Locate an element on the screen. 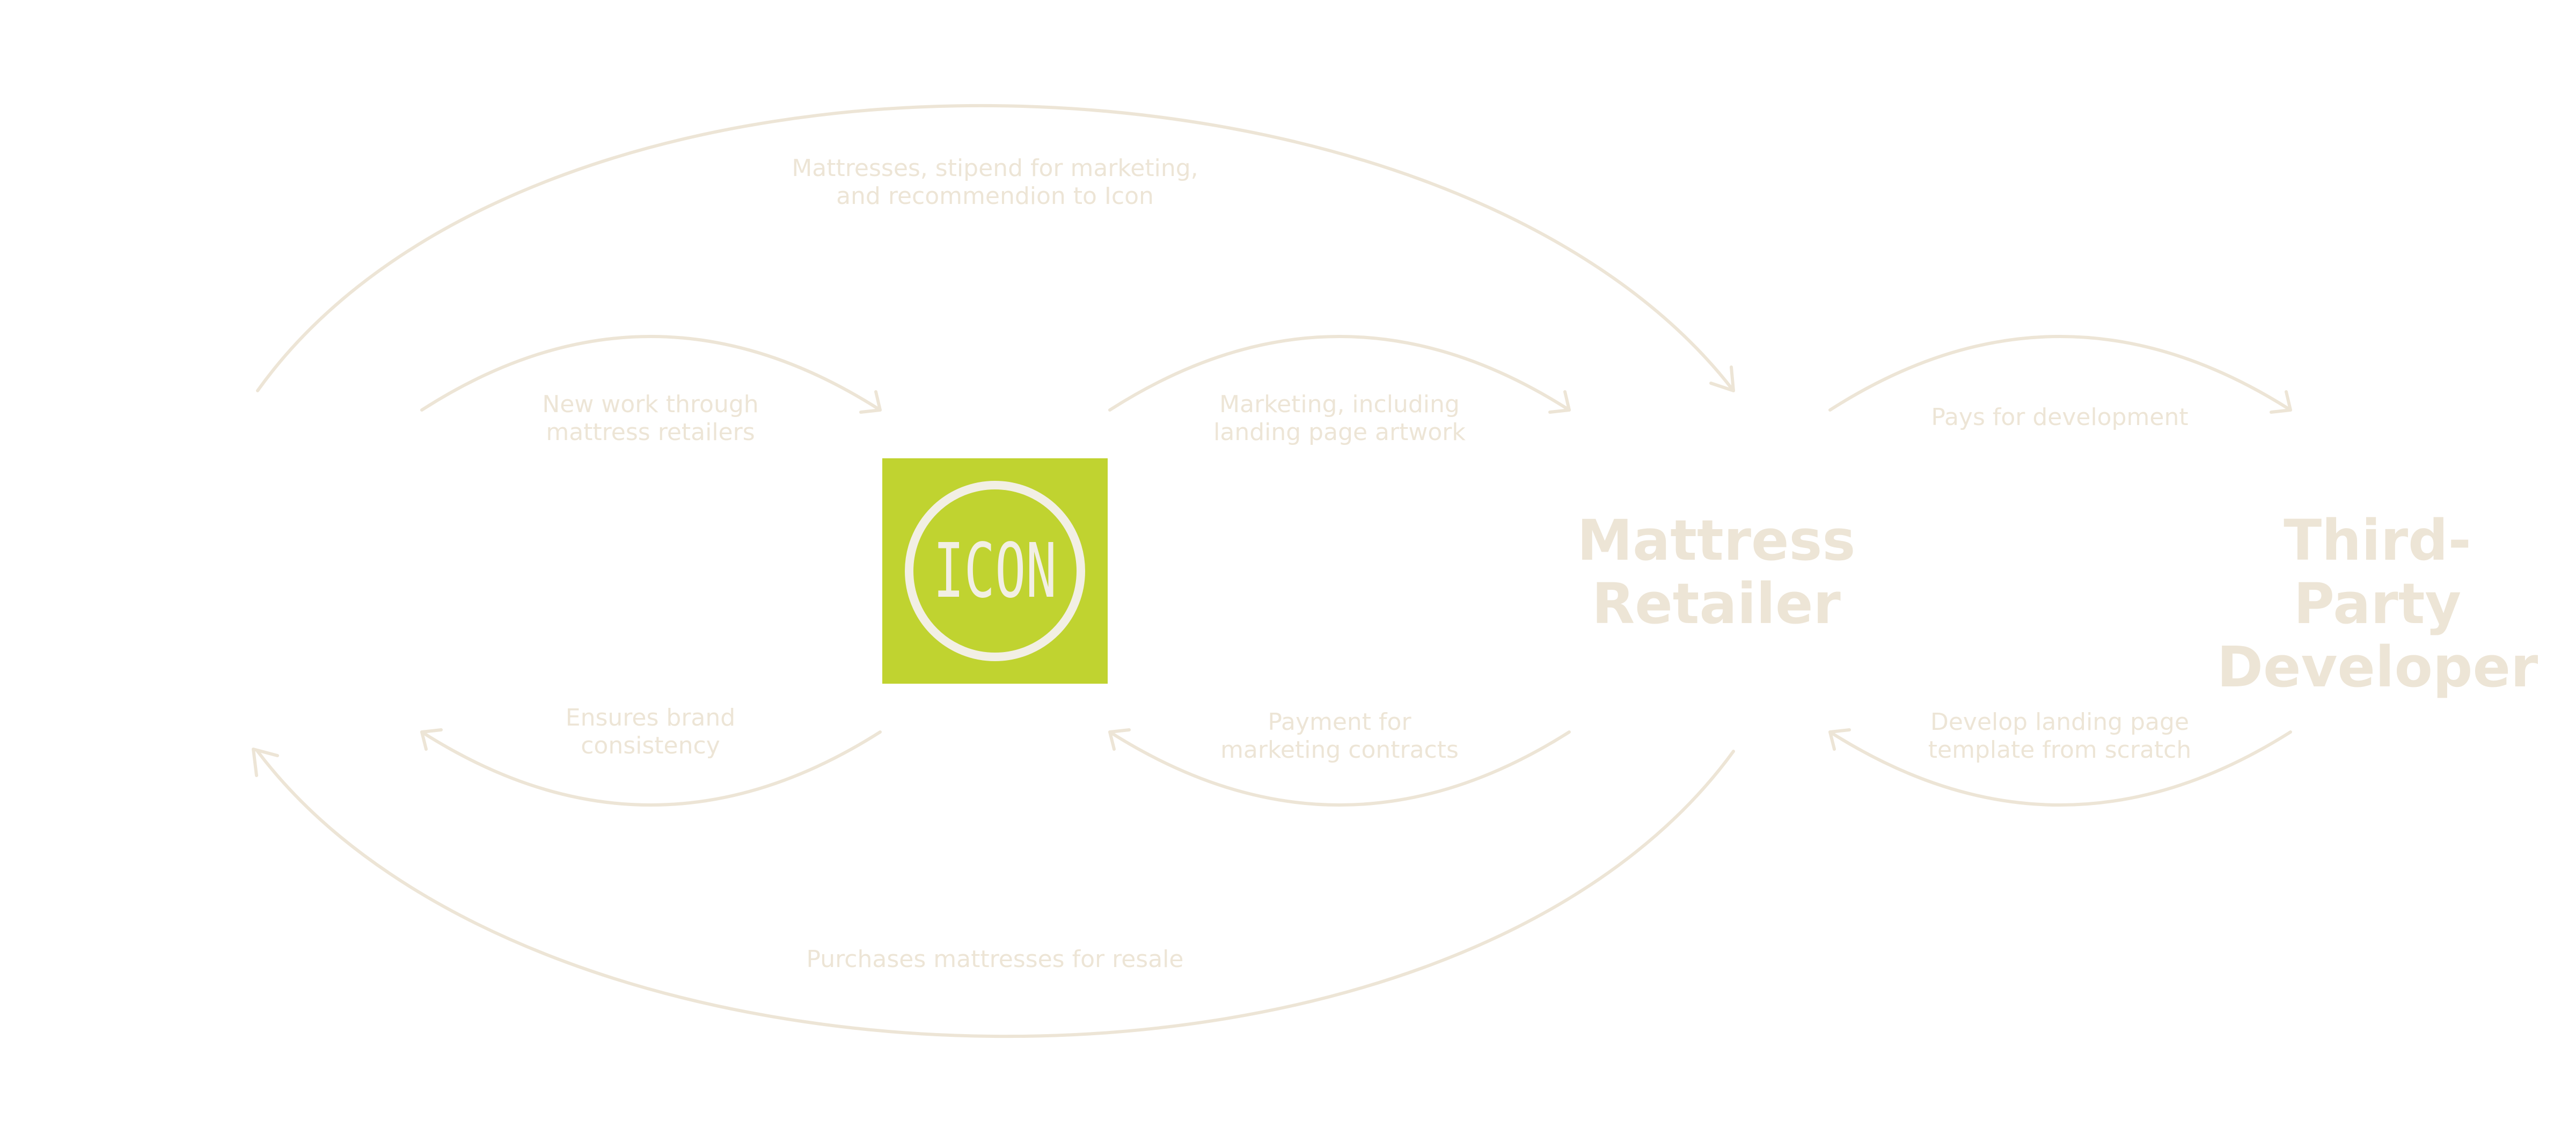 The image size is (2576, 1142). flow-label-left-bottom: Ensures brand consistency is located at coordinates (650, 731).